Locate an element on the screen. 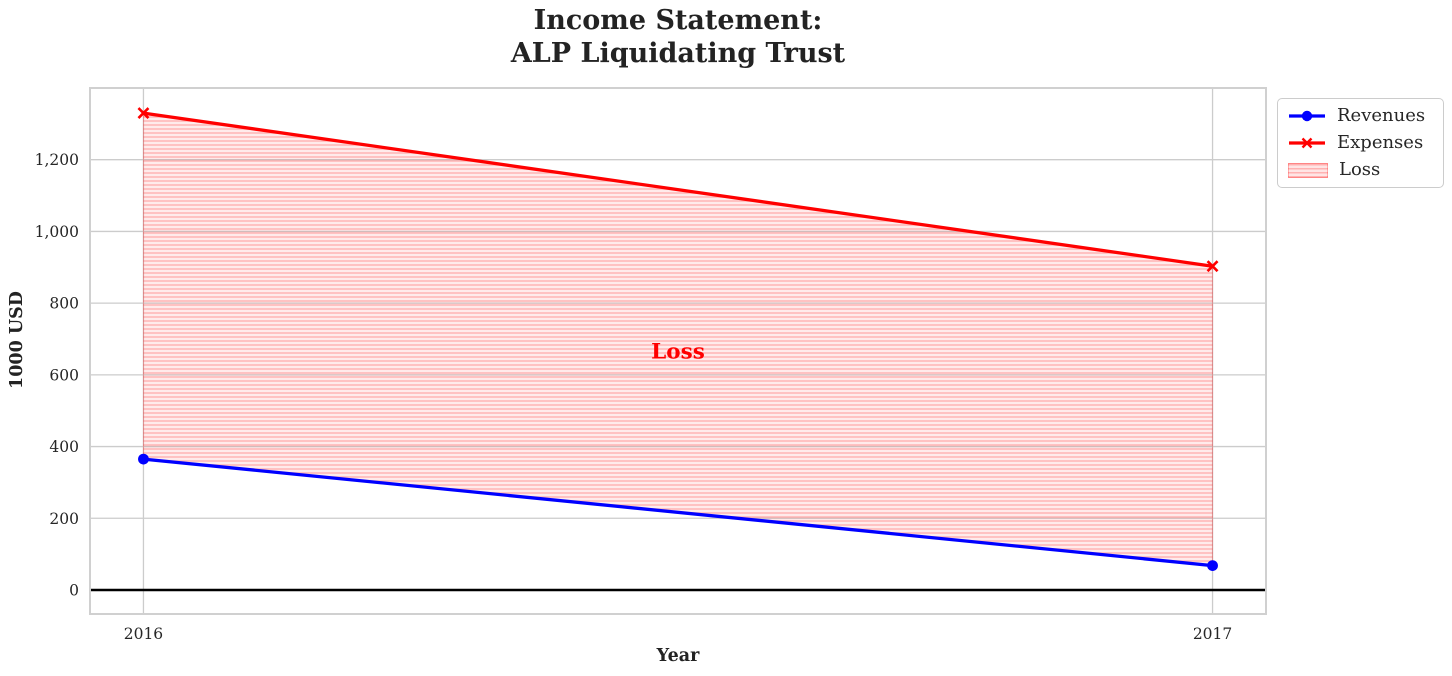 The height and width of the screenshot is (676, 1452). legend-label-revenues: Revenues is located at coordinates (1381, 115).